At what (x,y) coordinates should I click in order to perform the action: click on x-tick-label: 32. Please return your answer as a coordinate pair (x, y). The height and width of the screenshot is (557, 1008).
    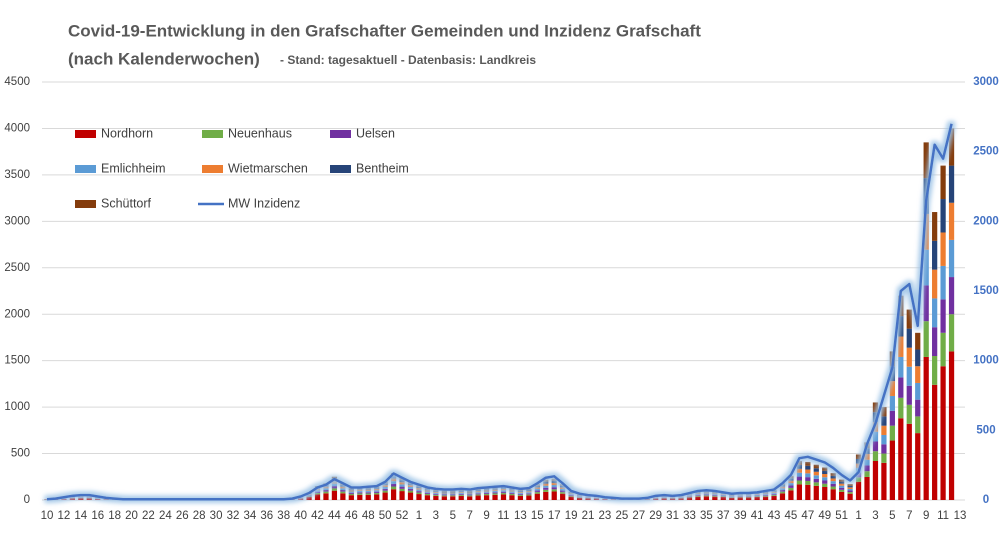
    Looking at the image, I should click on (233, 516).